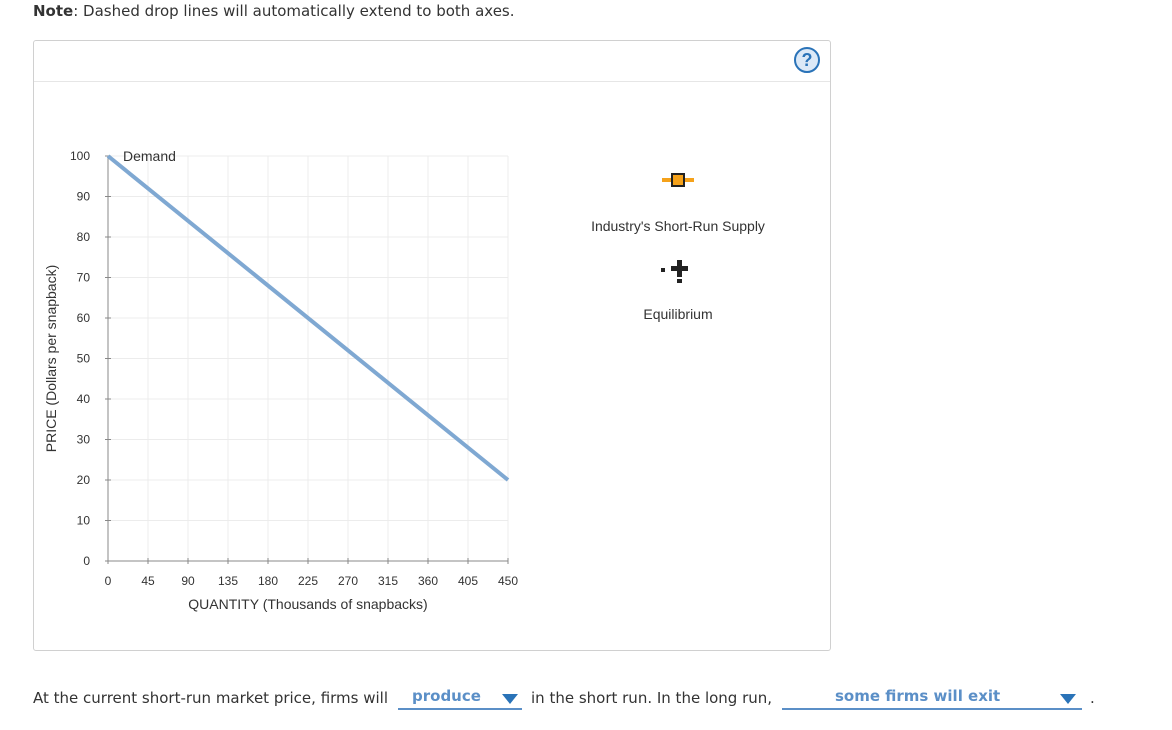  Describe the element at coordinates (84, 237) in the screenshot. I see `y-tick-label-80: 80` at that location.